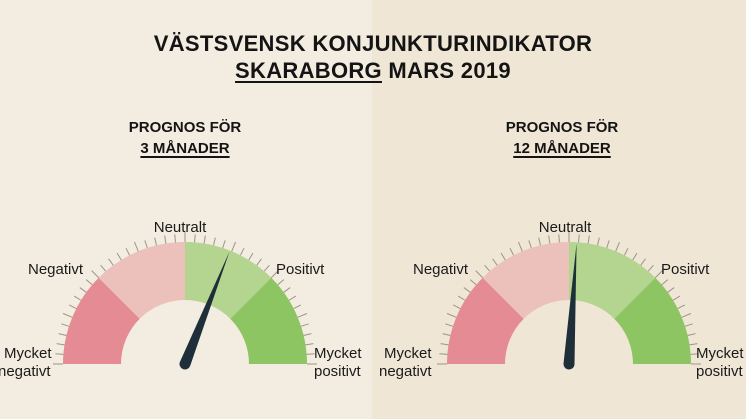  Describe the element at coordinates (562, 138) in the screenshot. I see `gauge-2-title: PROGNOS FÖR 12 MÅNADER` at that location.